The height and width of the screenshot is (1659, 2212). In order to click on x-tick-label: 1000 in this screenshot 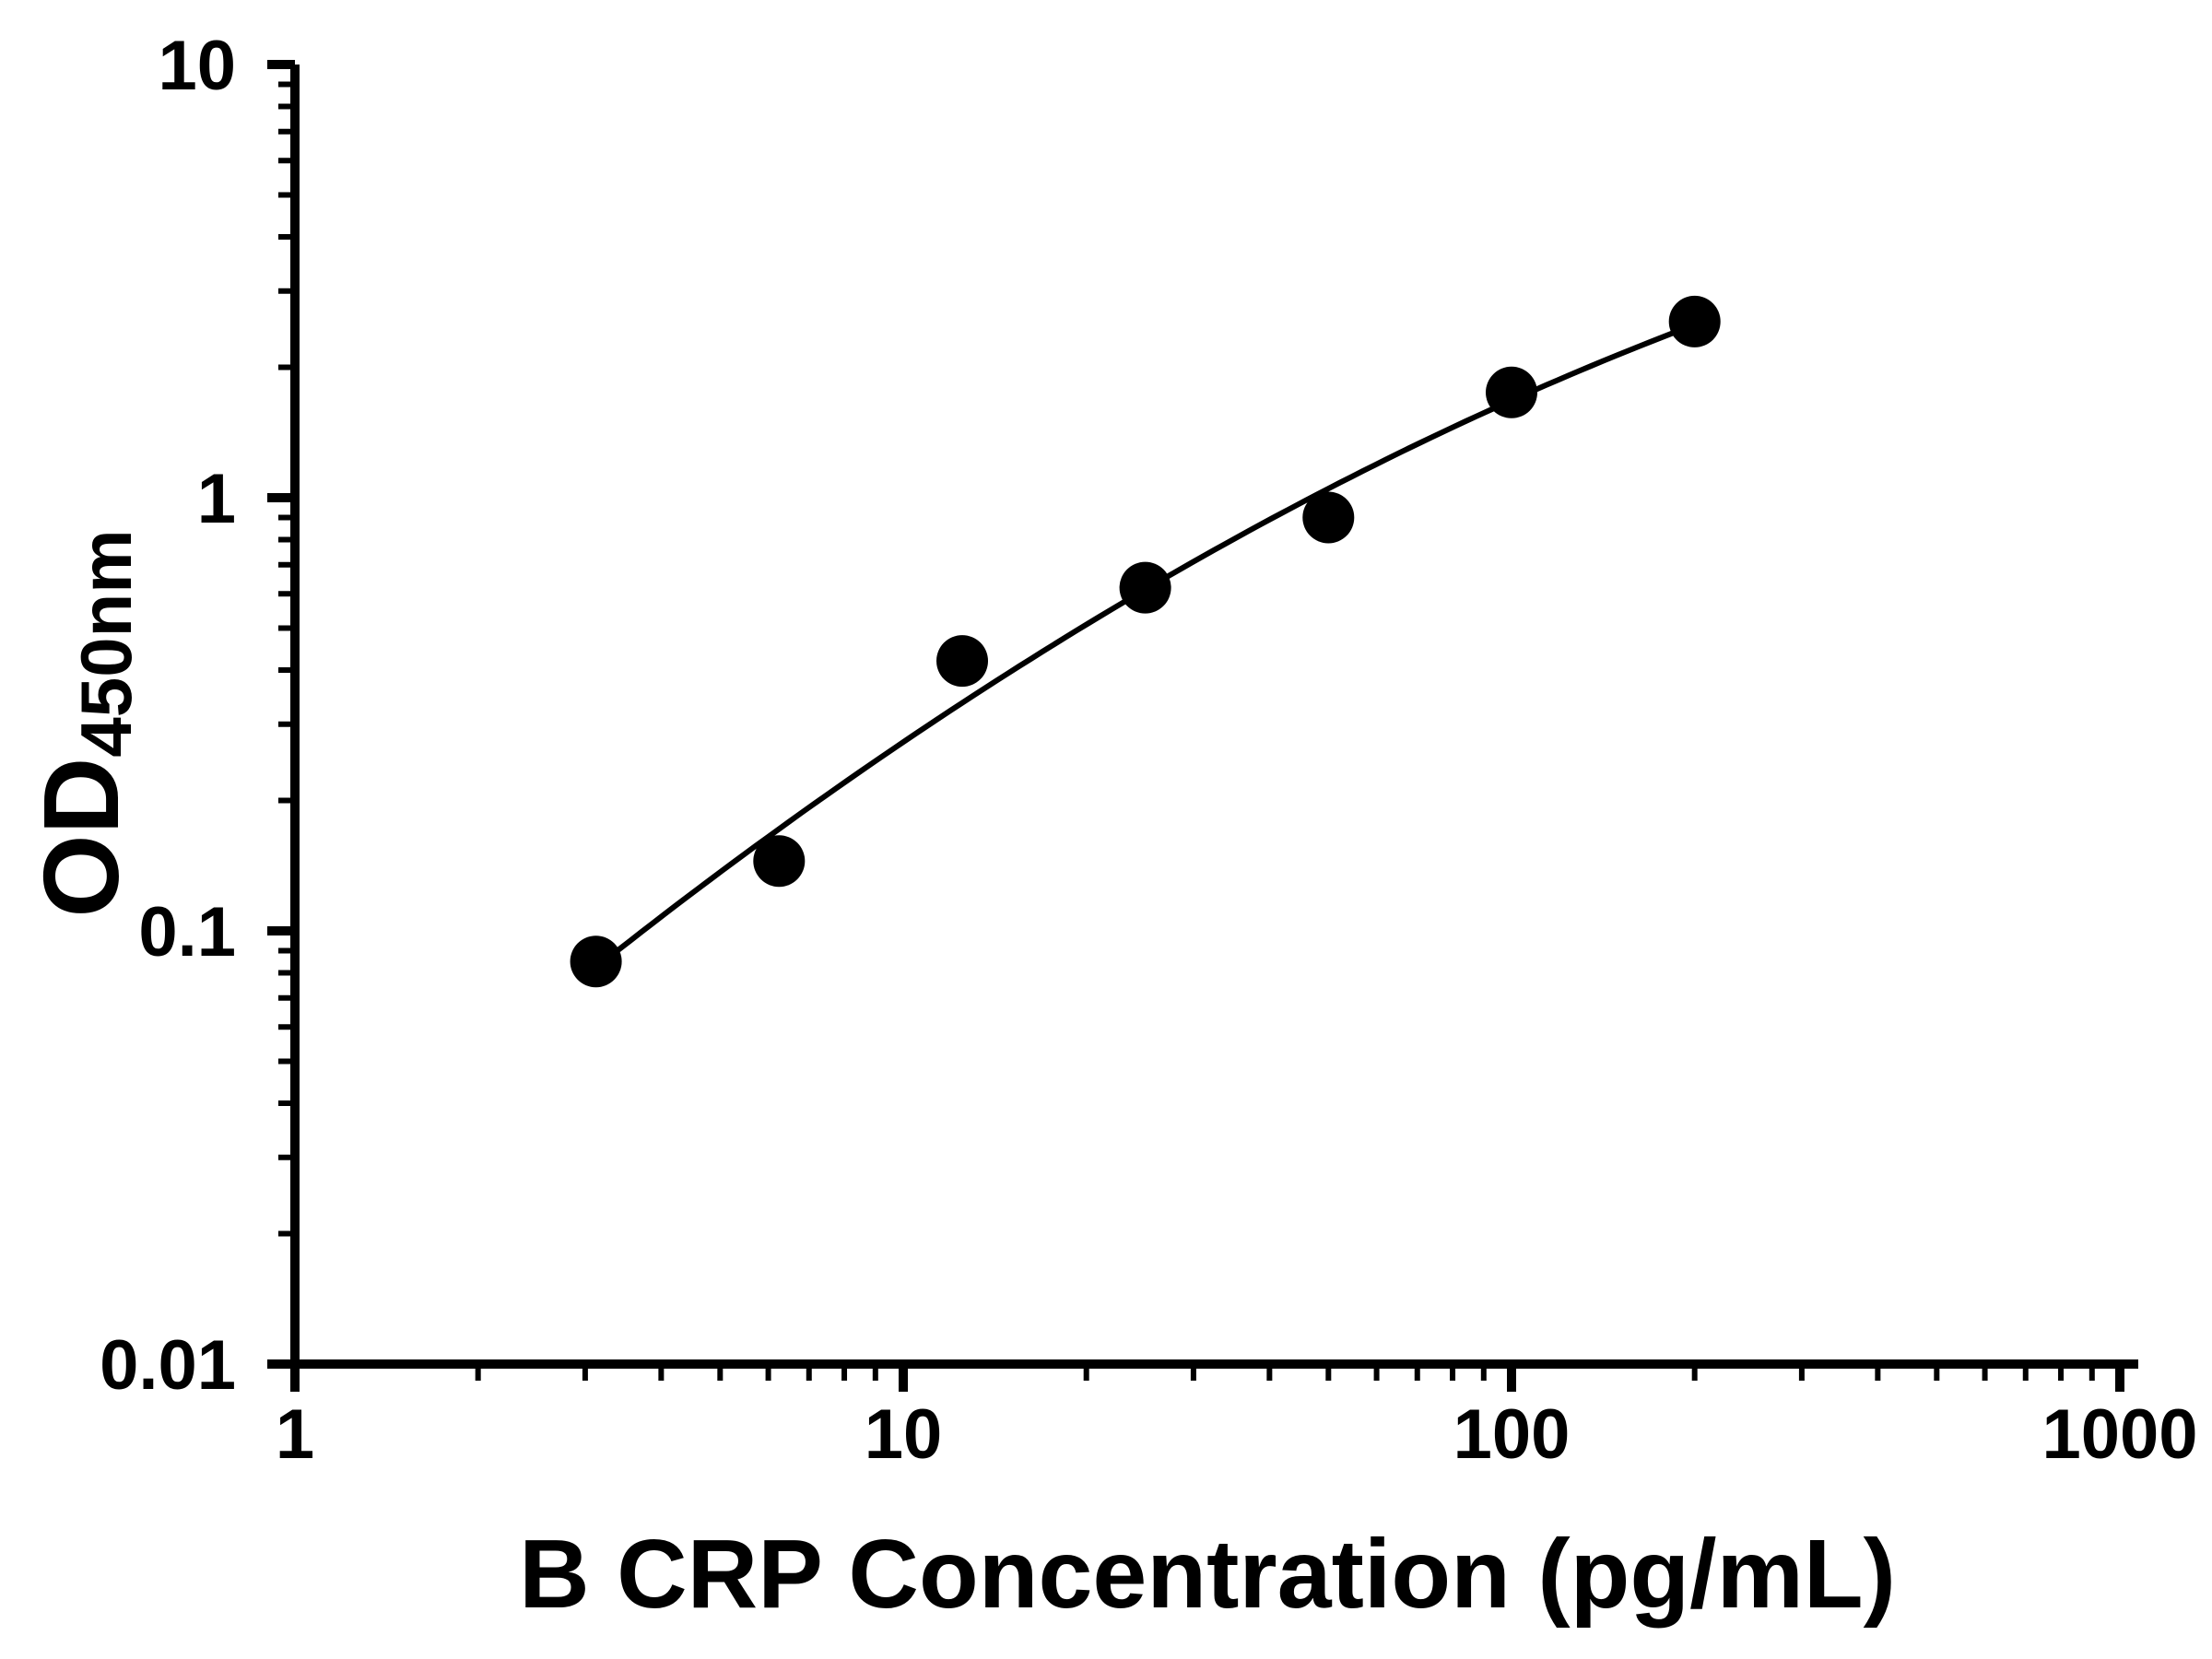, I will do `click(2119, 1434)`.